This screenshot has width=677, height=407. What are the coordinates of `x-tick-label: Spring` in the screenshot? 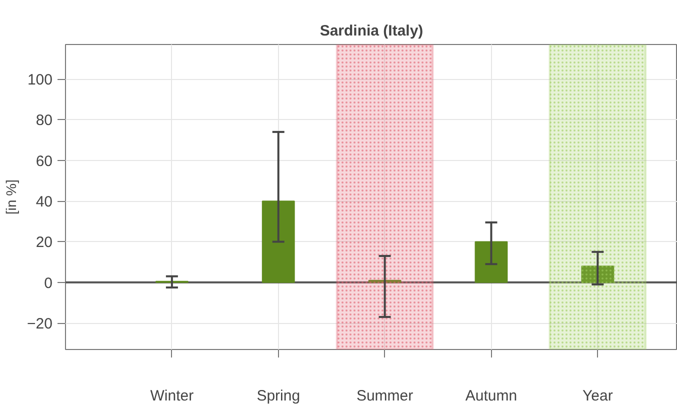 It's located at (278, 396).